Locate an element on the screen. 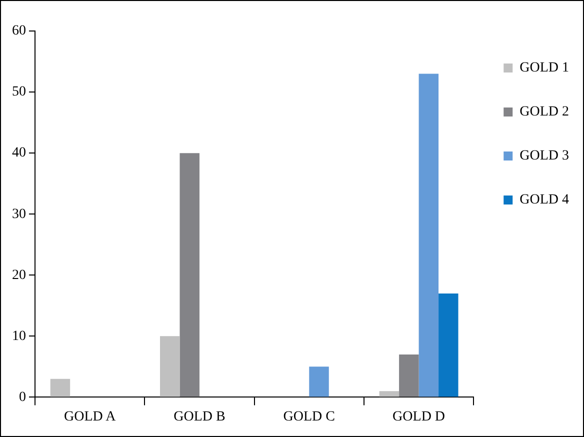 This screenshot has width=584, height=437. x-tick-label: GOLD B is located at coordinates (200, 416).